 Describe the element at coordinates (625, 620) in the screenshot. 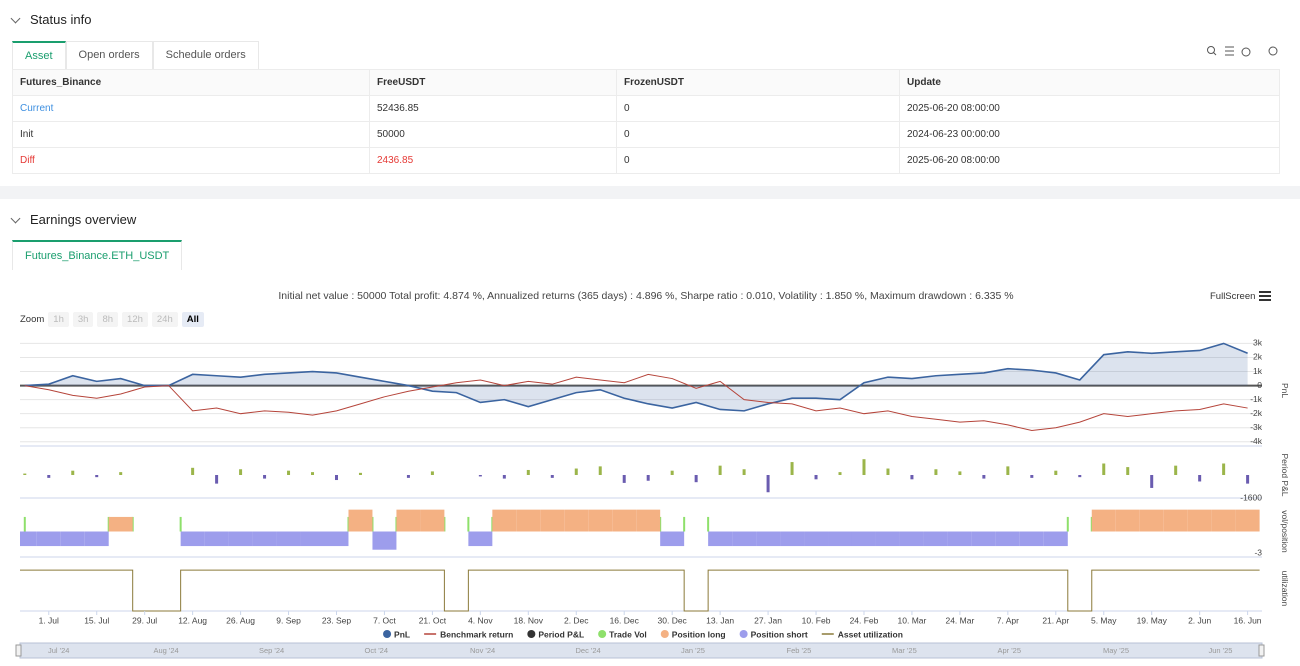

I see `x-tick-label: 16. Dec` at that location.